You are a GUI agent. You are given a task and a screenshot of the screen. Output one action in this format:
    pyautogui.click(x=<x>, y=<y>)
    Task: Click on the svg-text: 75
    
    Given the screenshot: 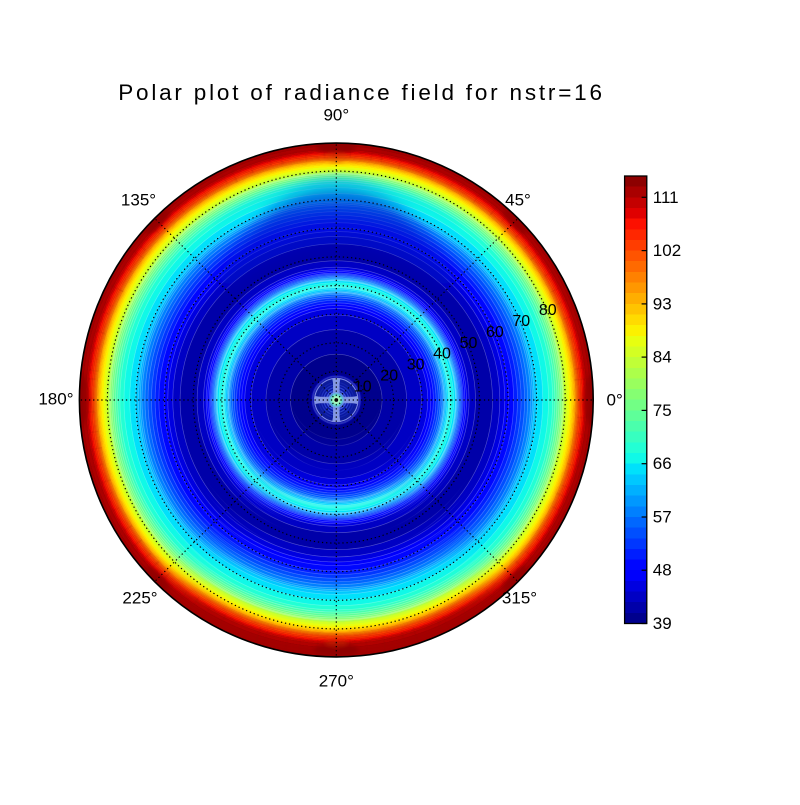 What is the action you would take?
    pyautogui.click(x=662, y=410)
    